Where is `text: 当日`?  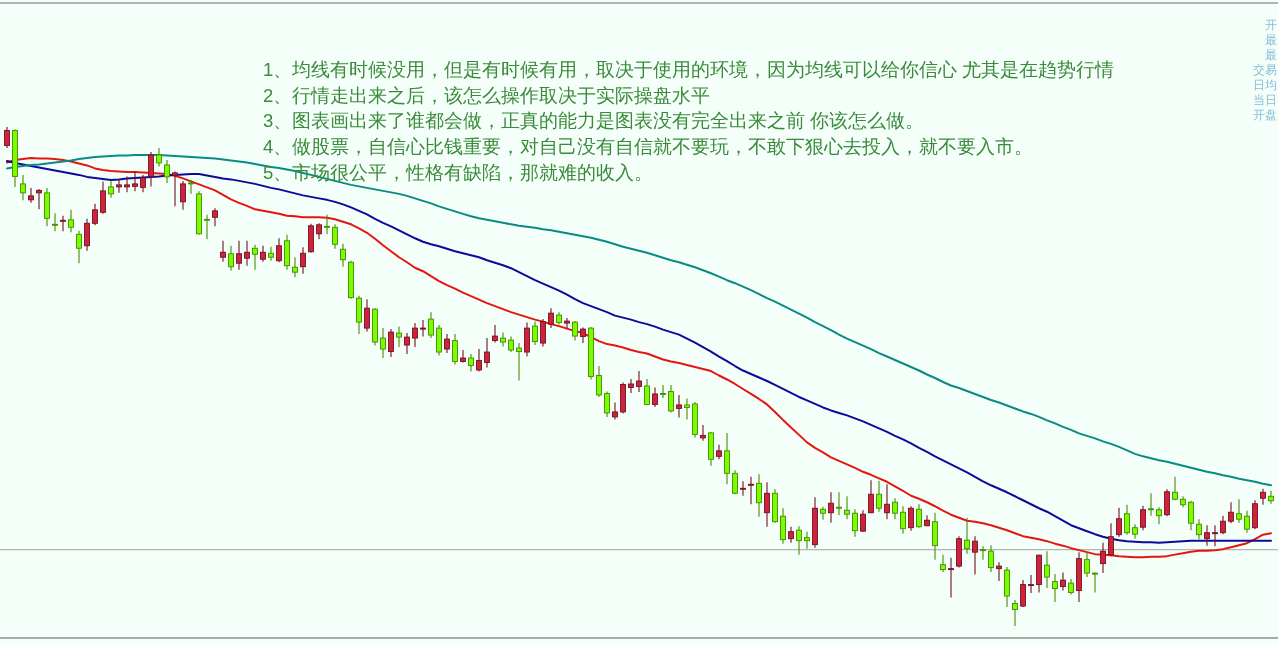
text: 当日 is located at coordinates (1265, 100).